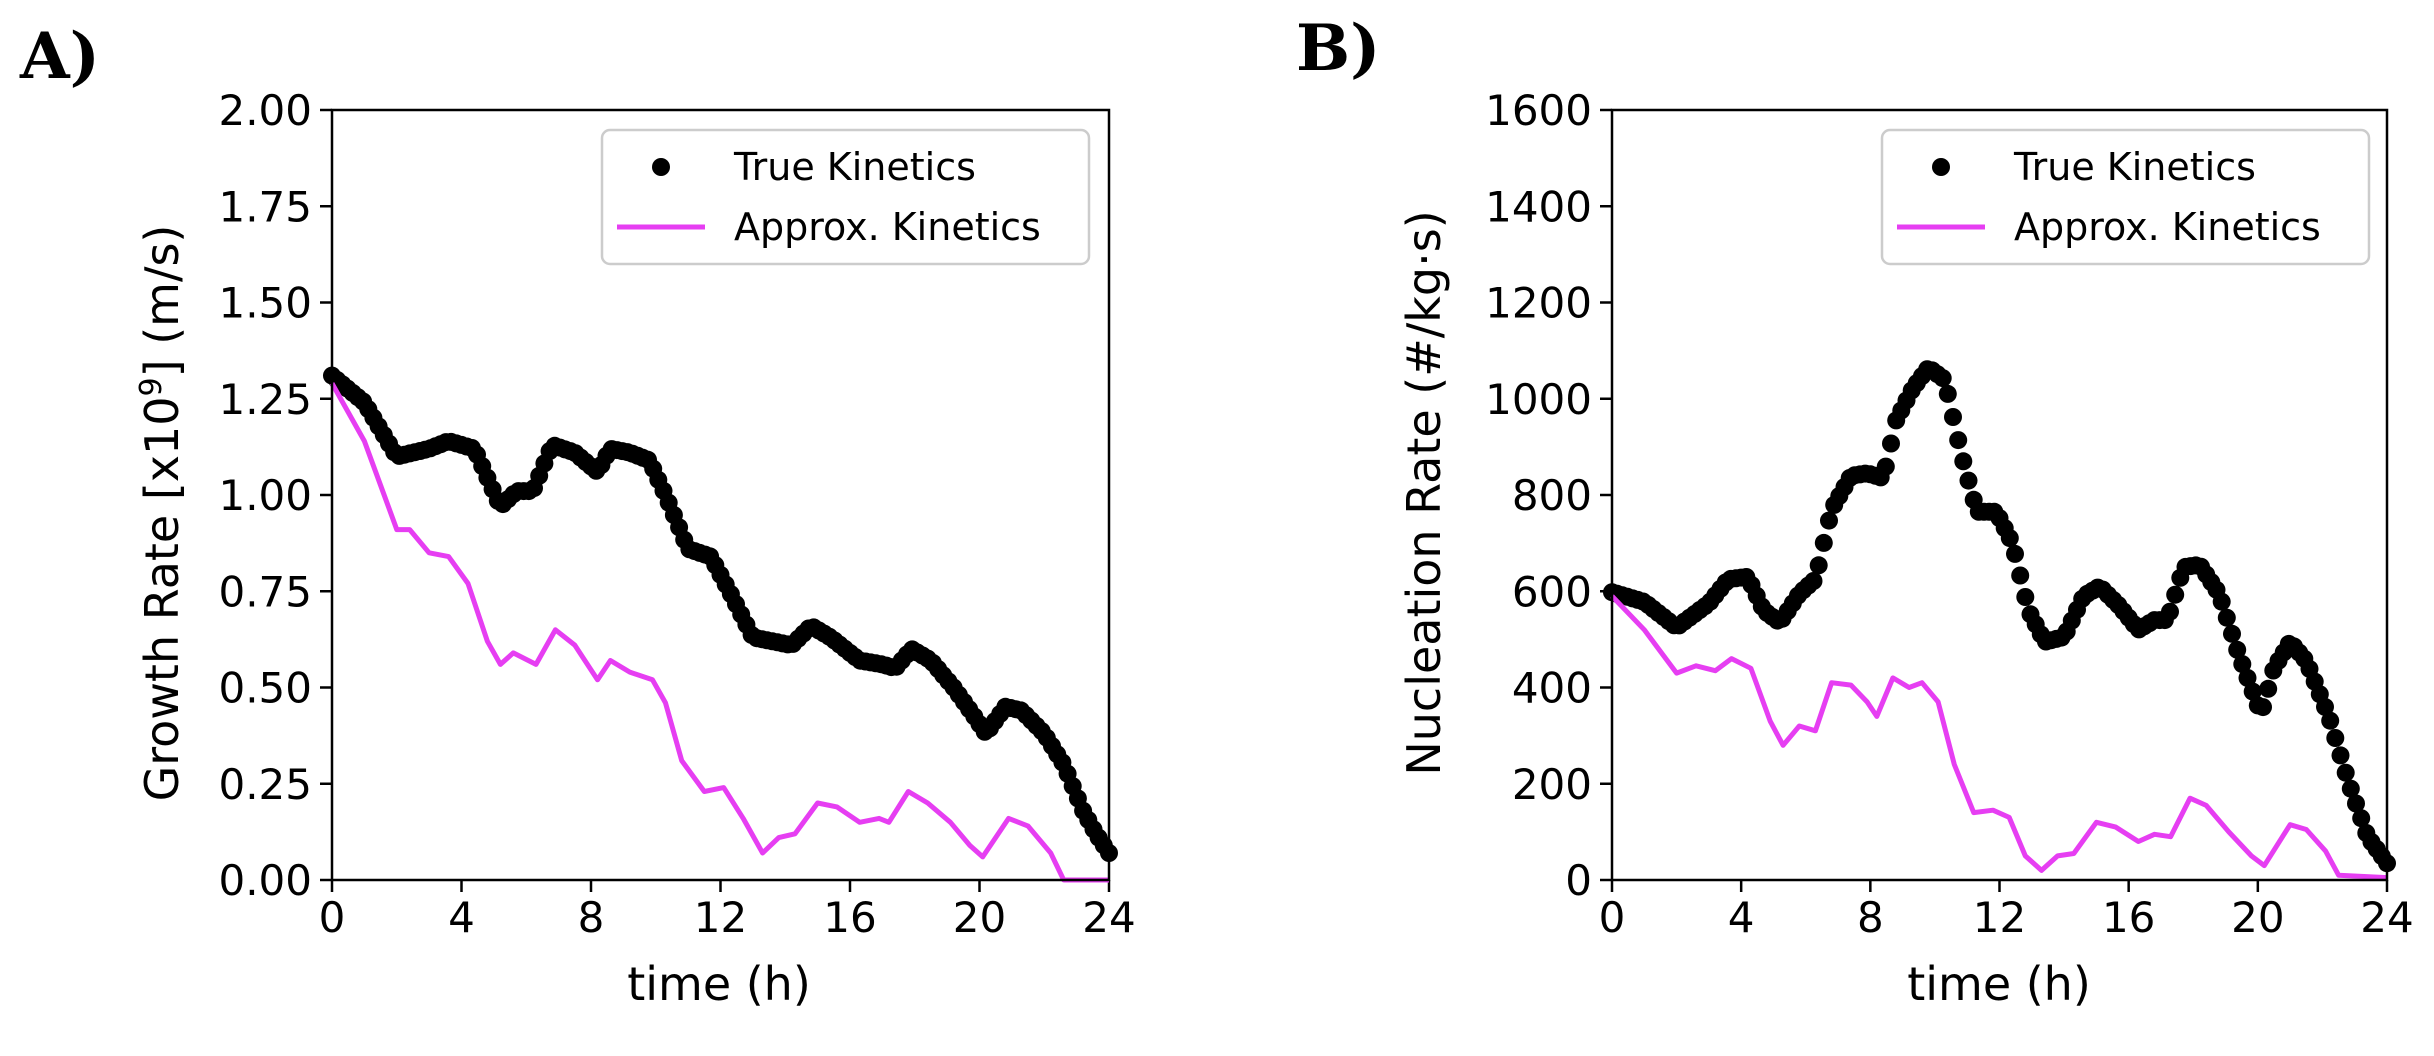  I want to click on y-tick-label: 1.25, so click(265, 399).